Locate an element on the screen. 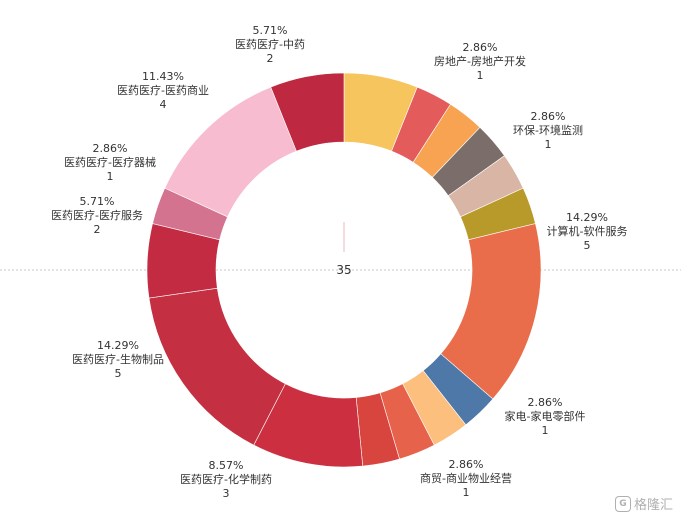  watermark: G 格隆汇 is located at coordinates (643, 503).